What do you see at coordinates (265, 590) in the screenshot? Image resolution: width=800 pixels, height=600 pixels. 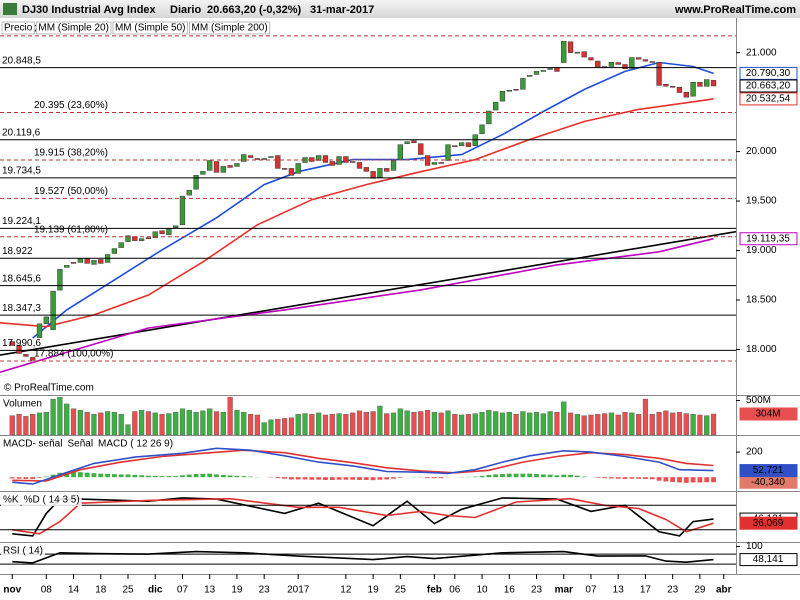 I see `x-tick-label: 23` at bounding box center [265, 590].